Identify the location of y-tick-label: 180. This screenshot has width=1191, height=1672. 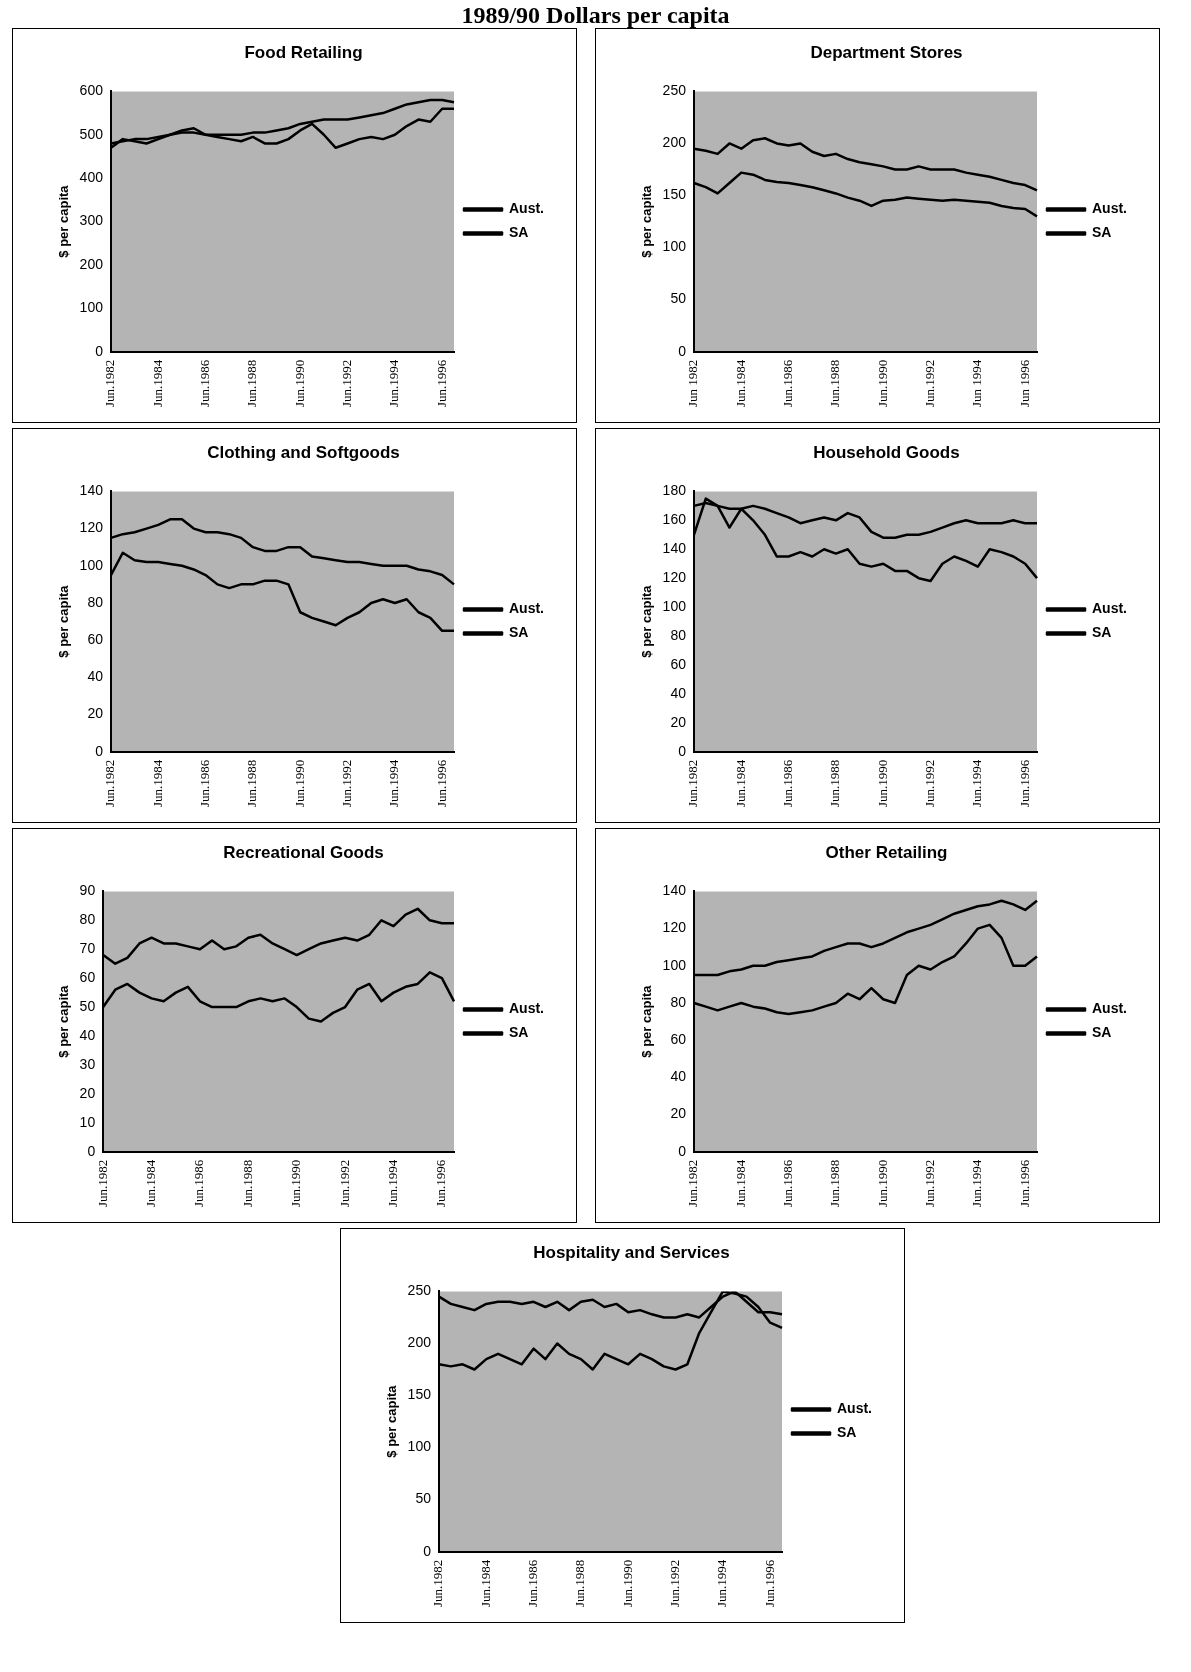
(674, 490).